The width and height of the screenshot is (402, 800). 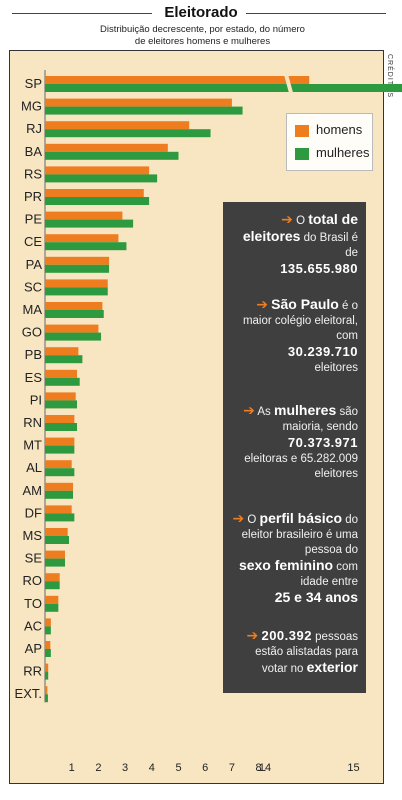 I want to click on category-label: PA, so click(x=34, y=264).